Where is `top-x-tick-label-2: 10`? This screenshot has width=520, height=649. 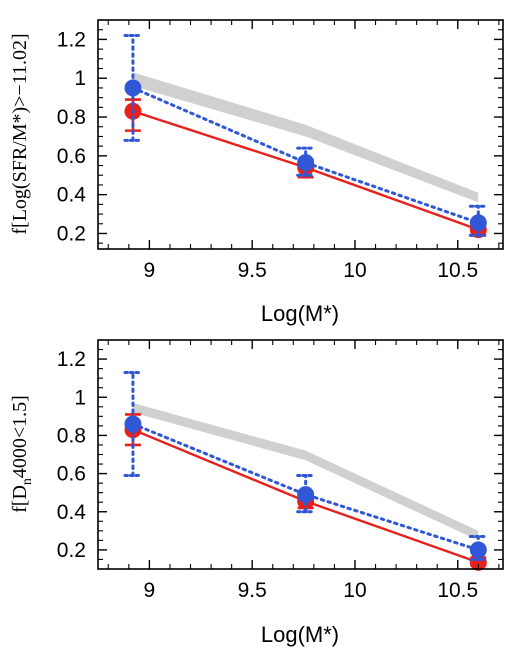
top-x-tick-label-2: 10 is located at coordinates (354, 270).